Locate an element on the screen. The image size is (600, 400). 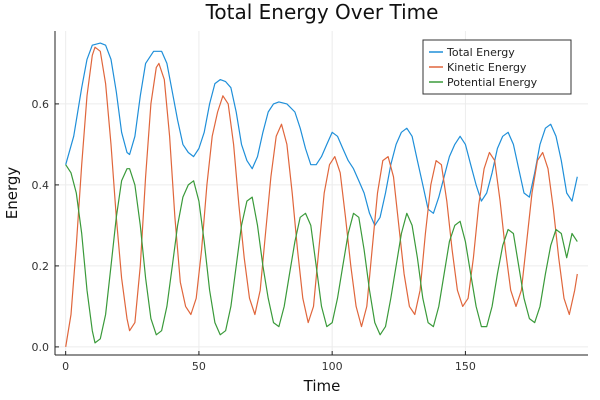
y-tick-label: 0.4 is located at coordinates (41, 185).